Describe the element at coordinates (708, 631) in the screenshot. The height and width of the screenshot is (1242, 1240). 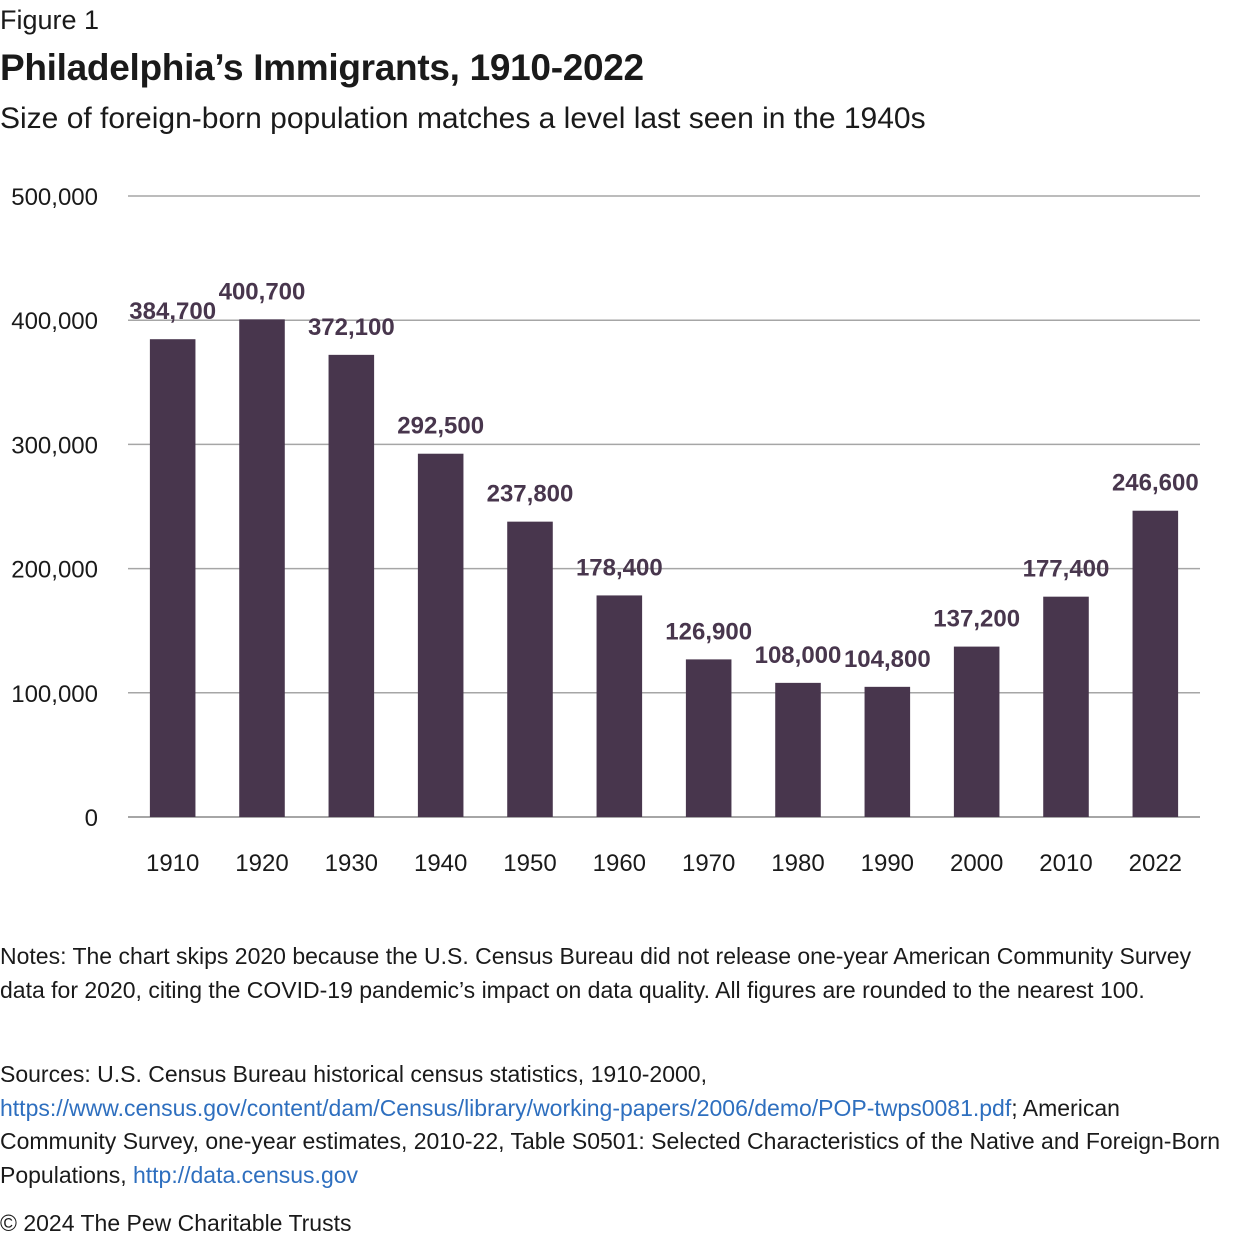
I see `data-label-1970: 126,900` at that location.